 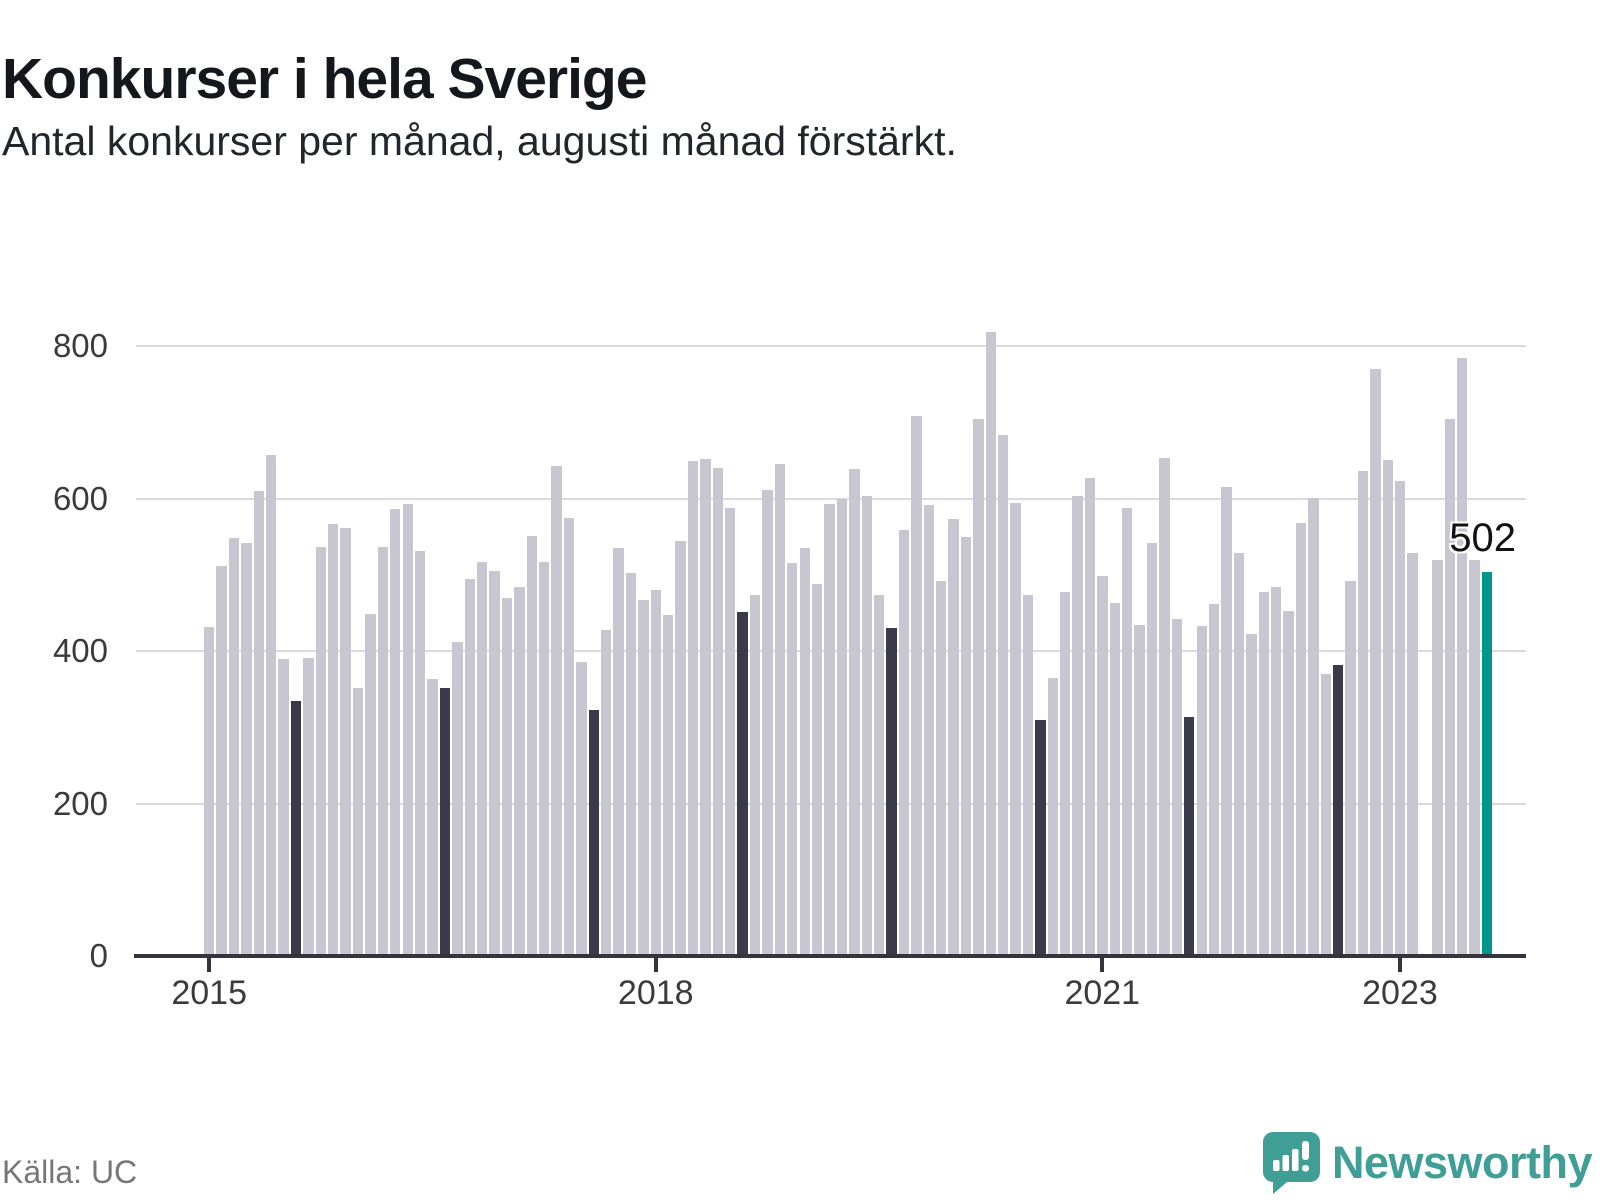 I want to click on x-tick-2015, so click(x=209, y=965).